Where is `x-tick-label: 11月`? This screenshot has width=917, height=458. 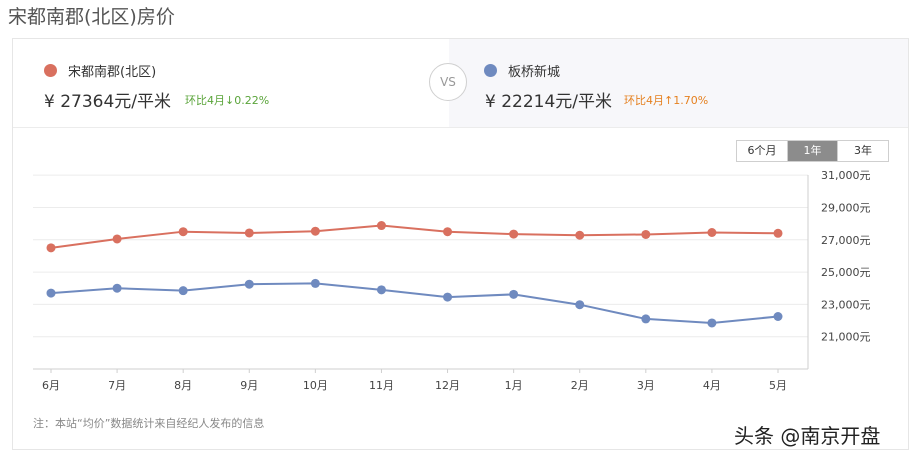
x-tick-label: 11月 is located at coordinates (381, 385).